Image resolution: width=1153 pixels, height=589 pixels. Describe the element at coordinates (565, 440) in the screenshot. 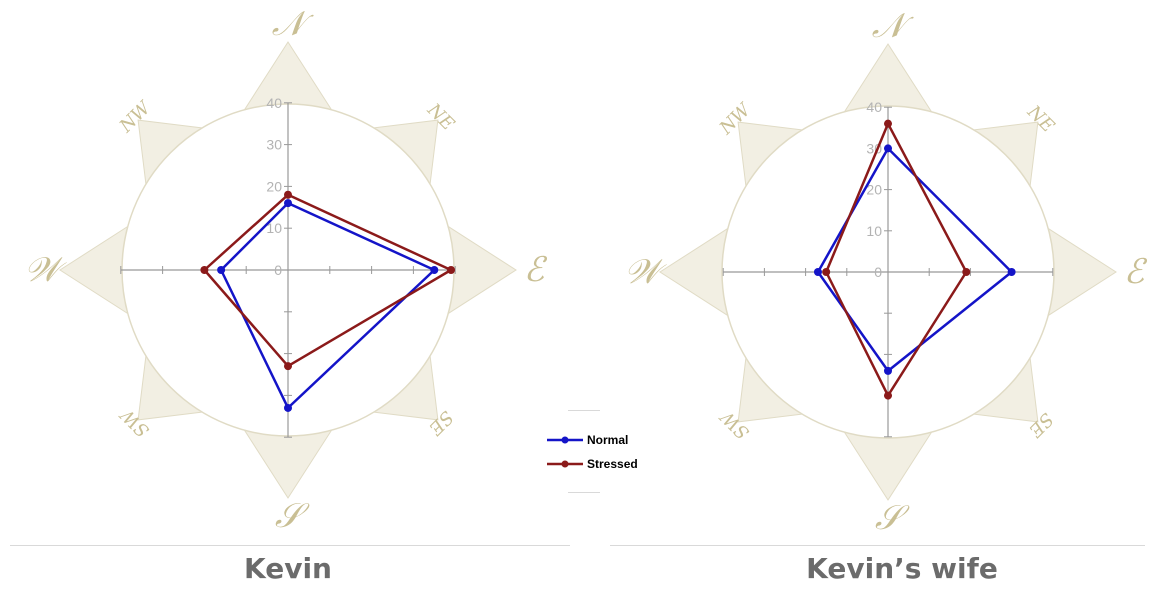

I see `legend-marker-normal` at that location.